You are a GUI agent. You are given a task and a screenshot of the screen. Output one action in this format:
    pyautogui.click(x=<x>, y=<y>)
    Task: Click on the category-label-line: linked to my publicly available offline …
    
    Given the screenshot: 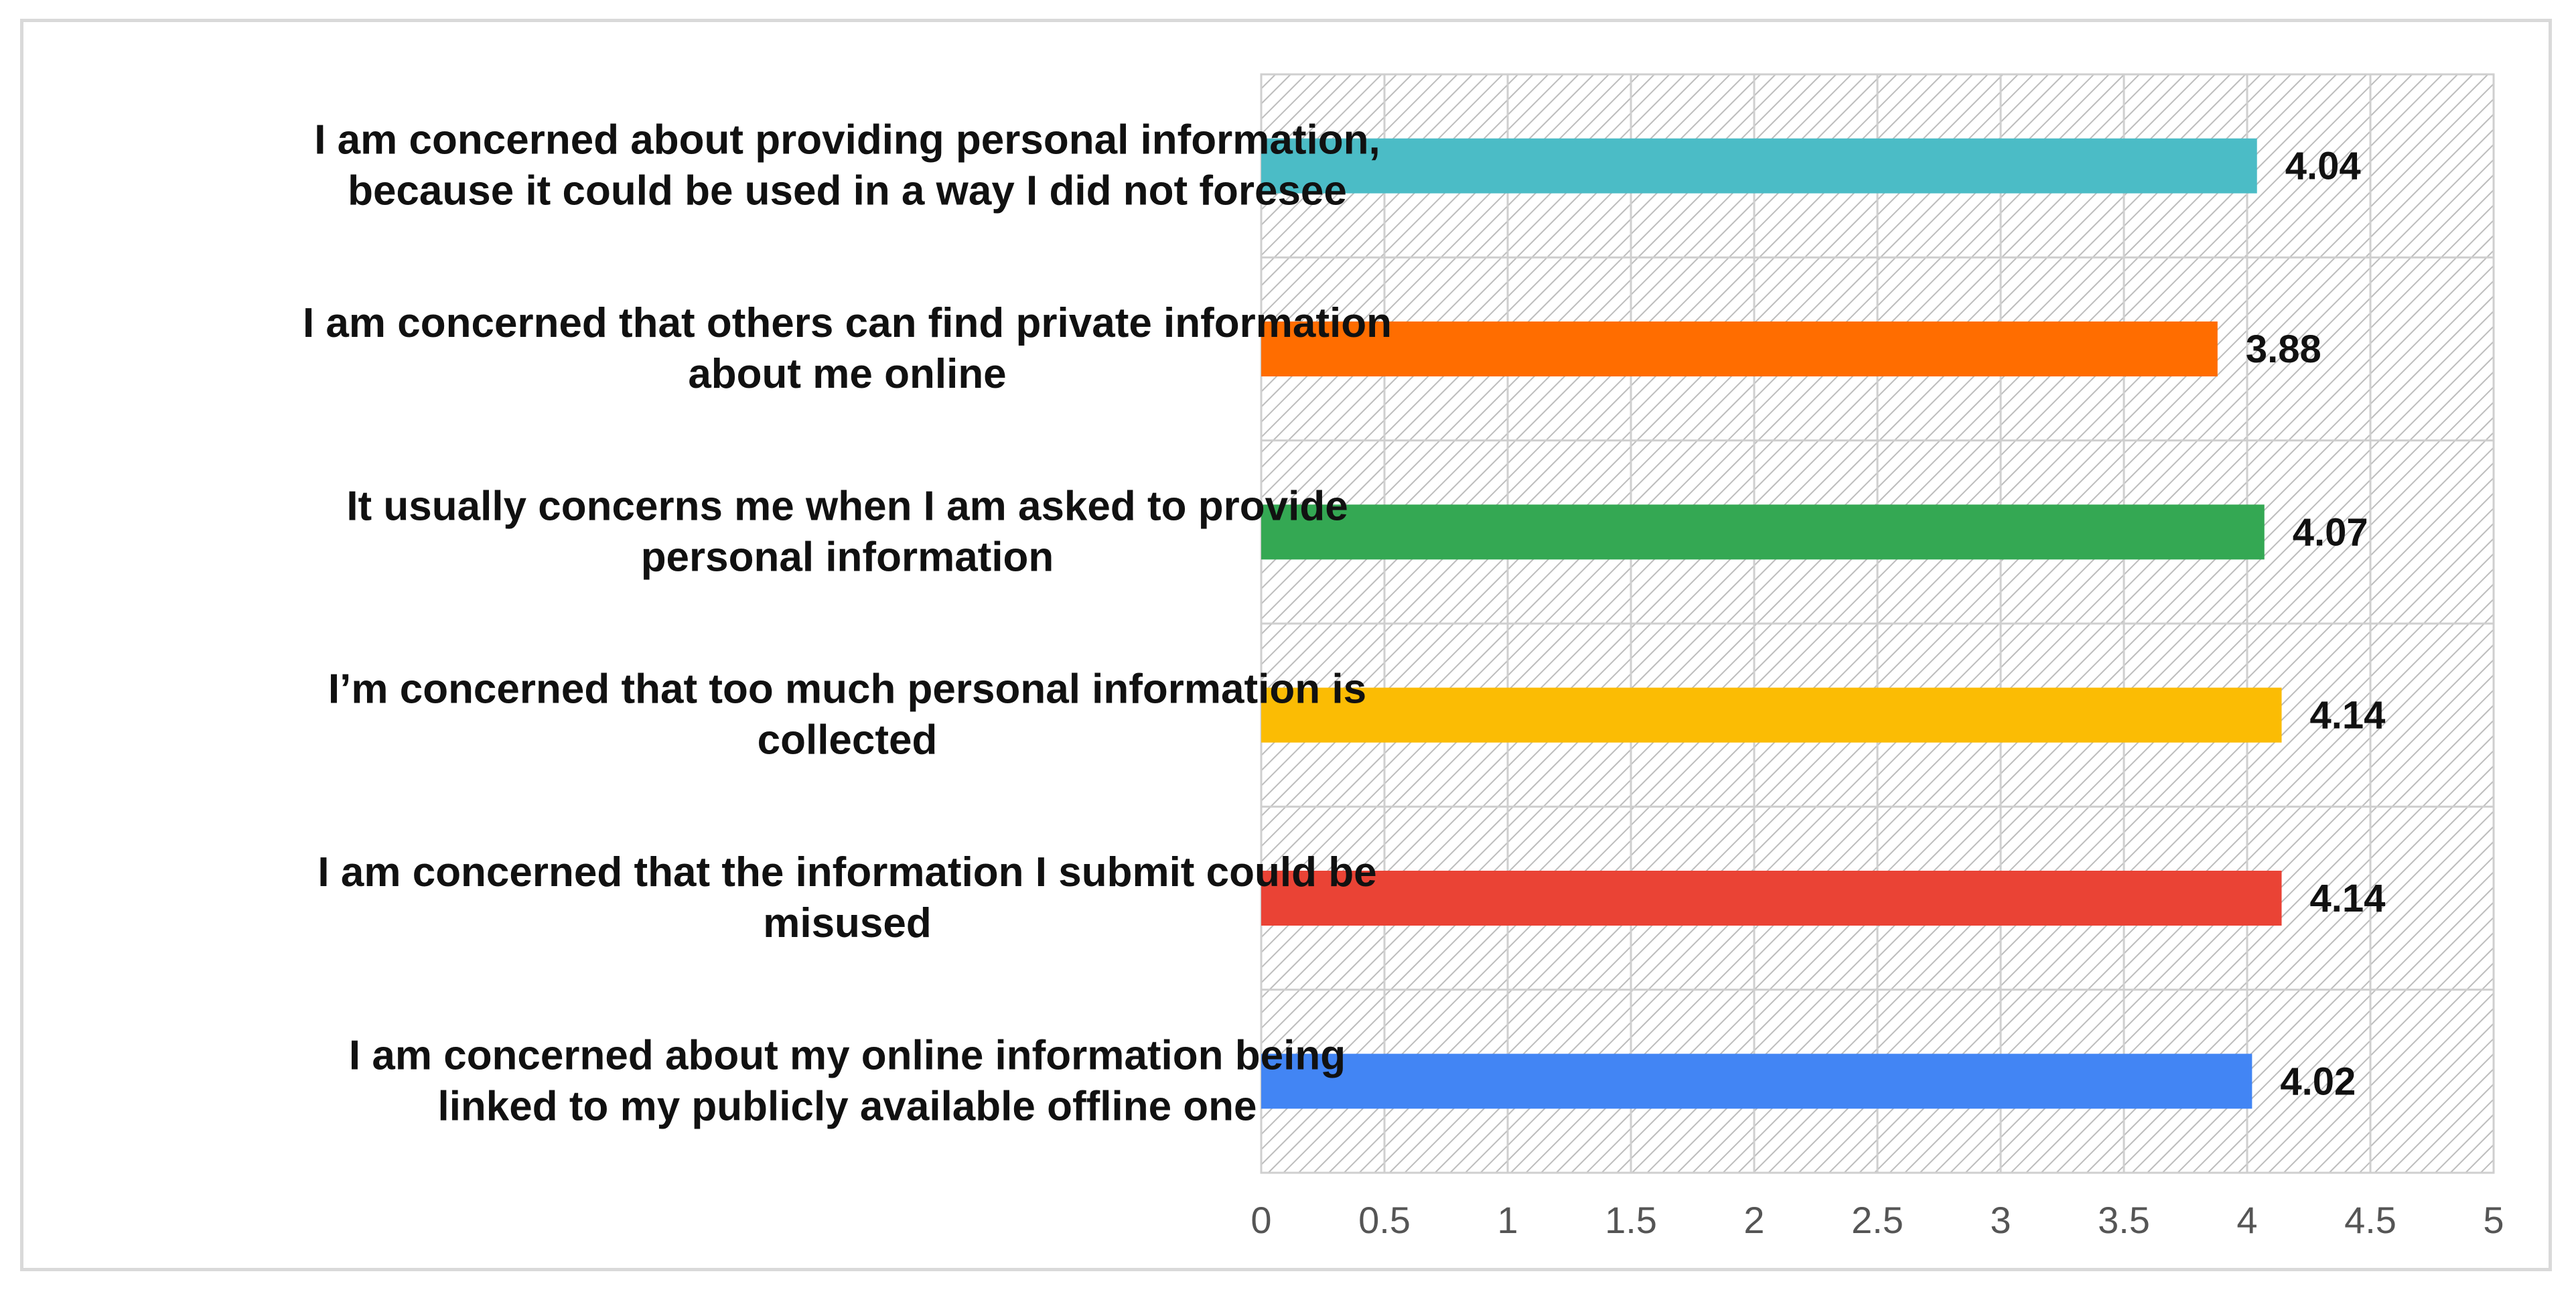 What is the action you would take?
    pyautogui.click(x=847, y=1106)
    